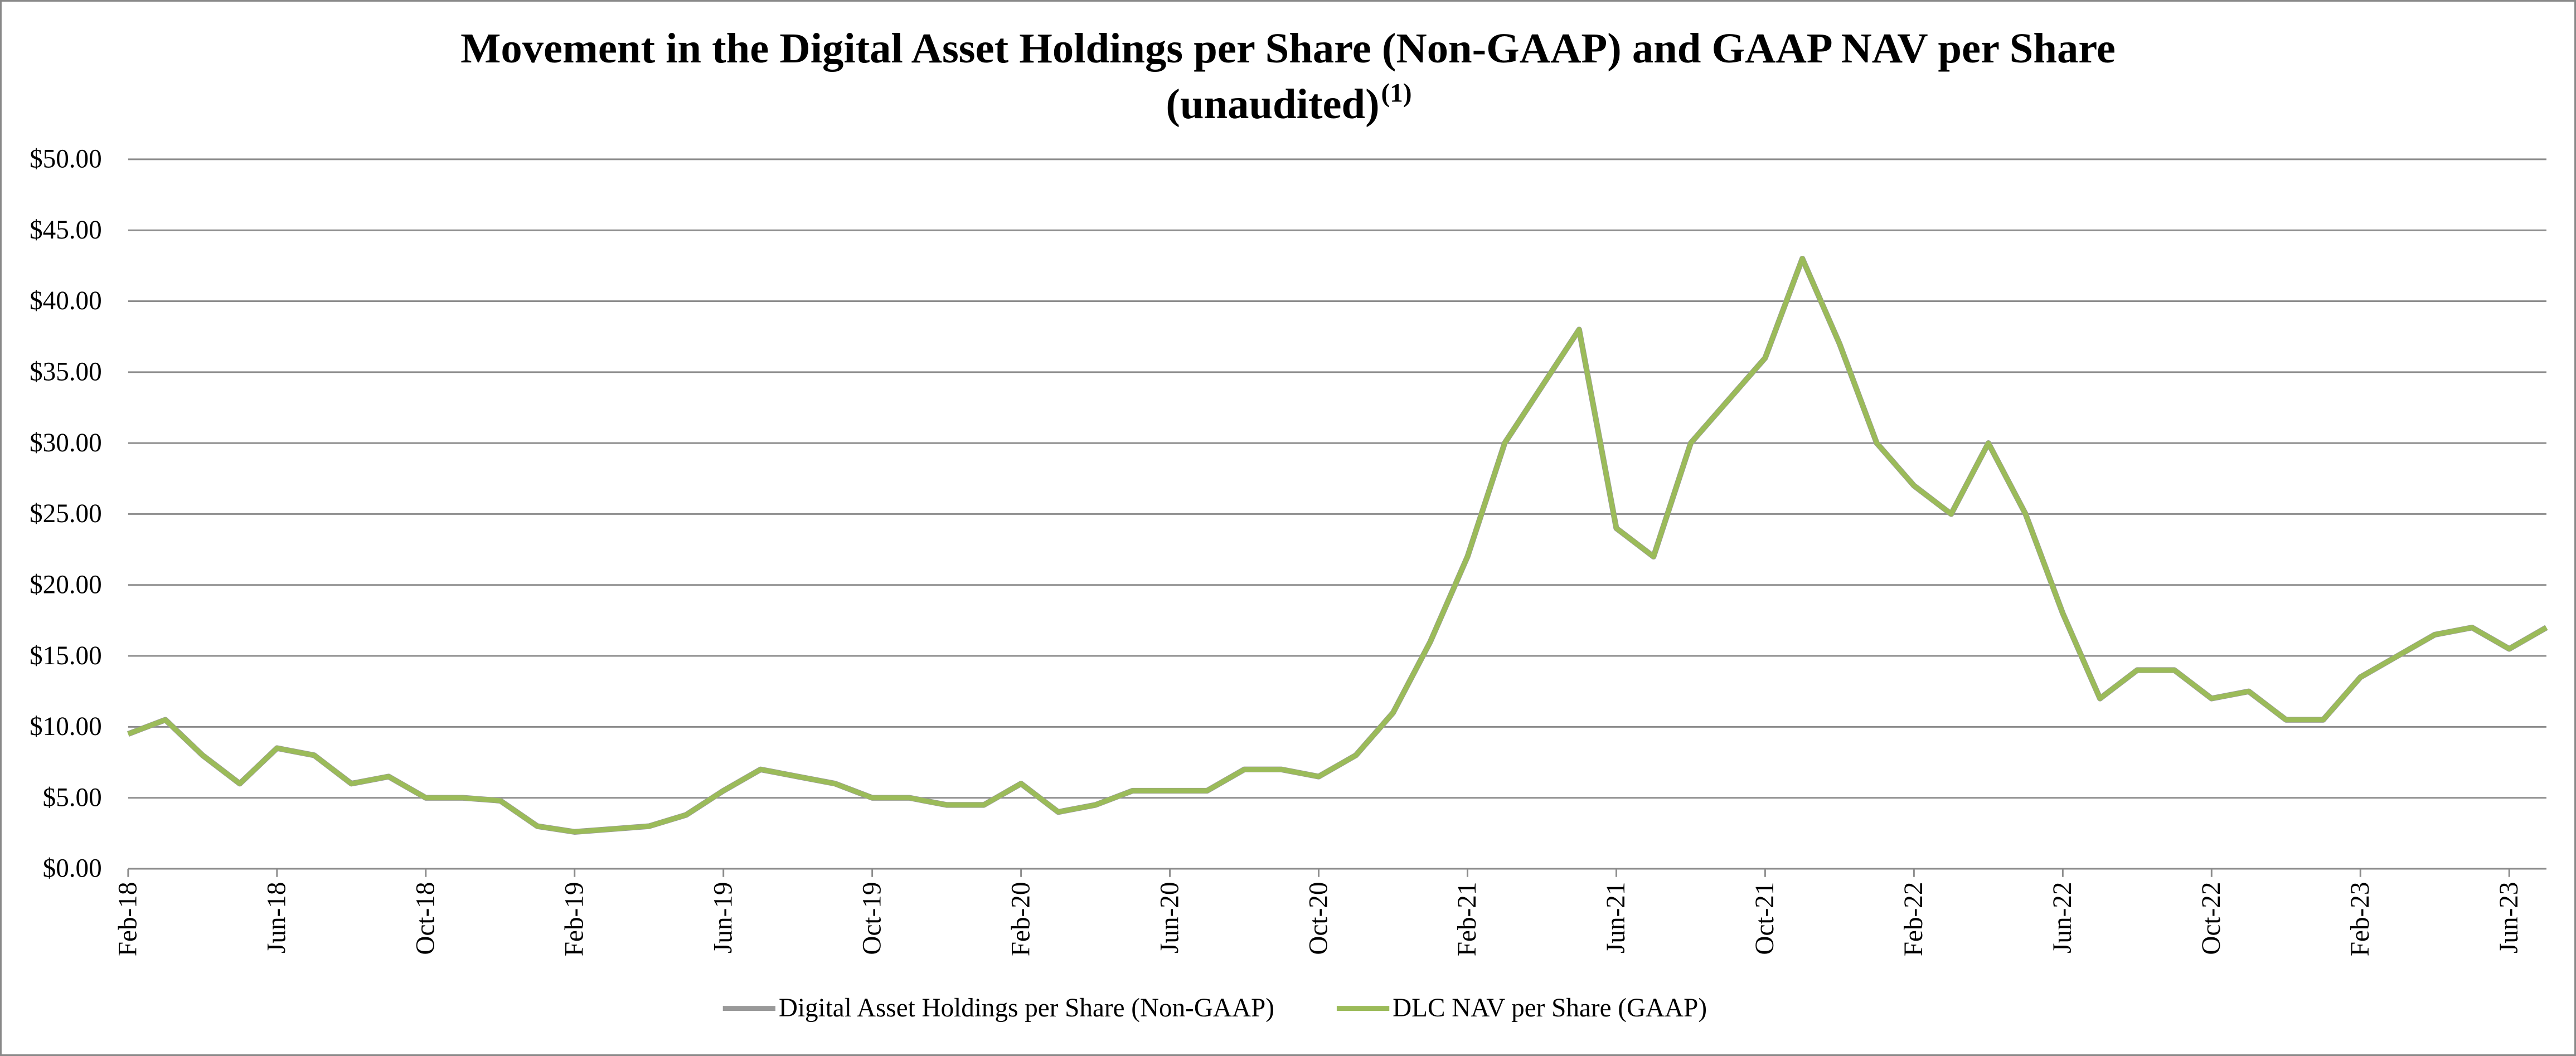 The height and width of the screenshot is (1056, 2576). What do you see at coordinates (1468, 919) in the screenshot?
I see `x-tick-label: Feb-21` at bounding box center [1468, 919].